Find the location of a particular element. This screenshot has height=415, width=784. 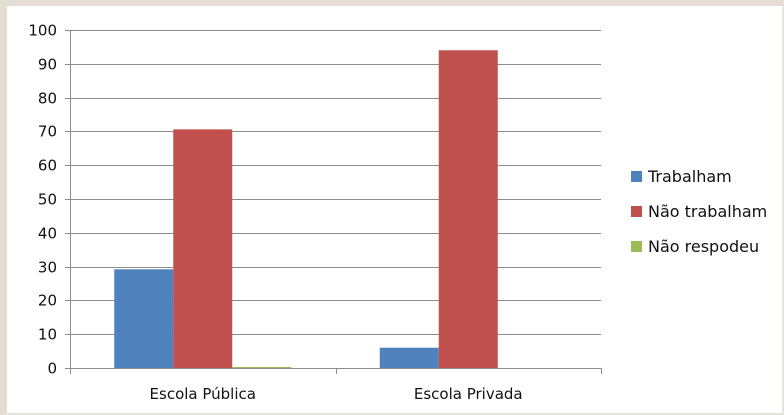

y-tick-label-90: 90 is located at coordinates (47, 65).